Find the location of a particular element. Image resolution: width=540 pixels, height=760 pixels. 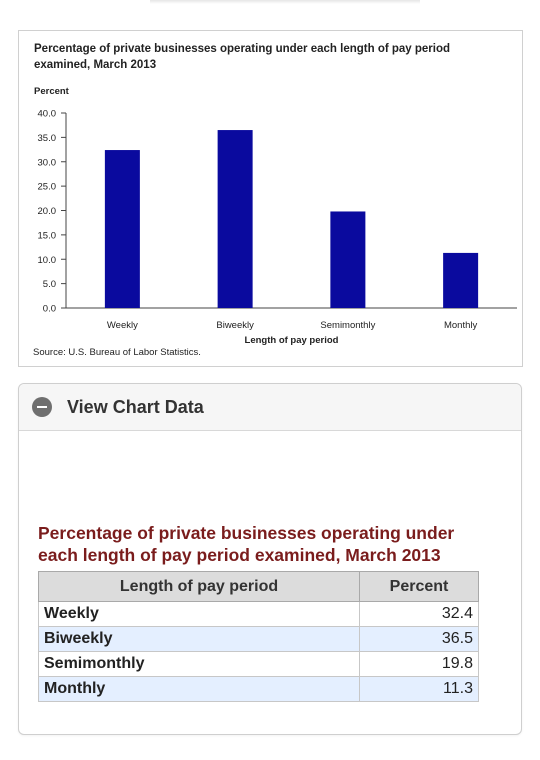

x-tick-label: Biweekly is located at coordinates (235, 325).